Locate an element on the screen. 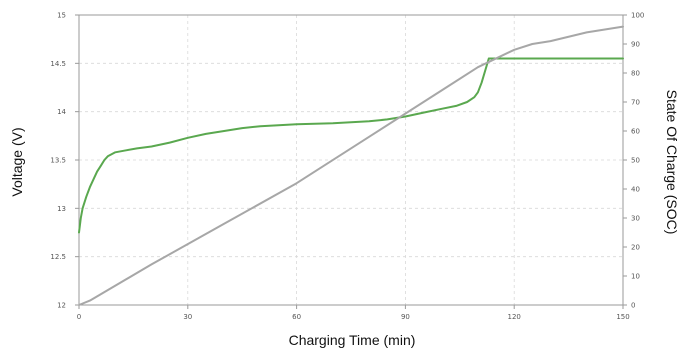  y-tick-label: 15 is located at coordinates (61, 16).